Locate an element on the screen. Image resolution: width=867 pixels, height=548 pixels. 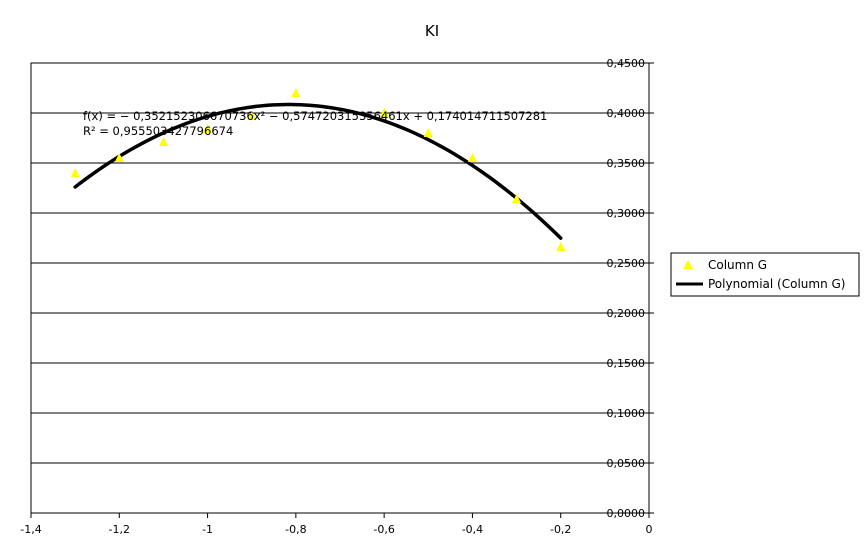
x-tick-label: -0,2 is located at coordinates (560, 529).